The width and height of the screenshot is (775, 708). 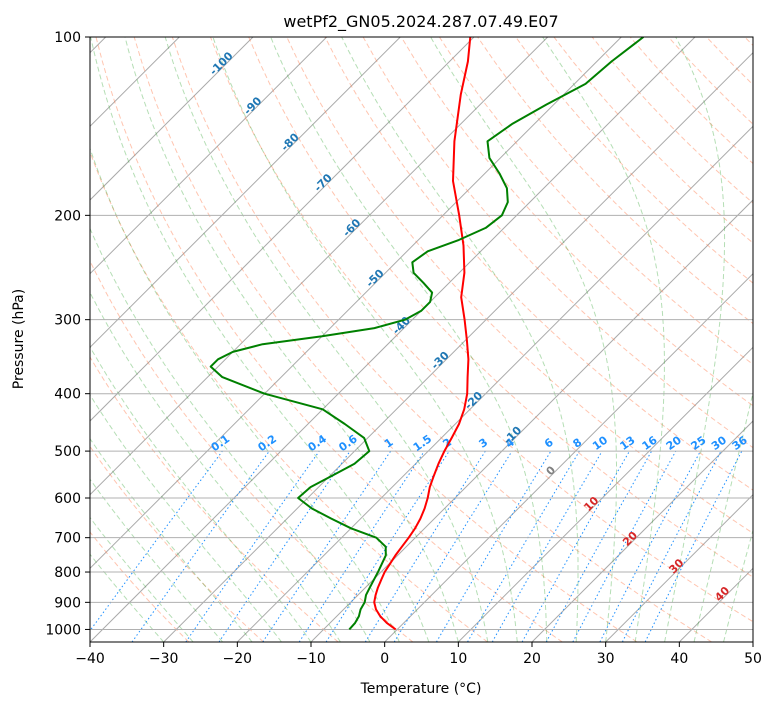 I want to click on mixing-ratio-label: 10, so click(x=600, y=443).